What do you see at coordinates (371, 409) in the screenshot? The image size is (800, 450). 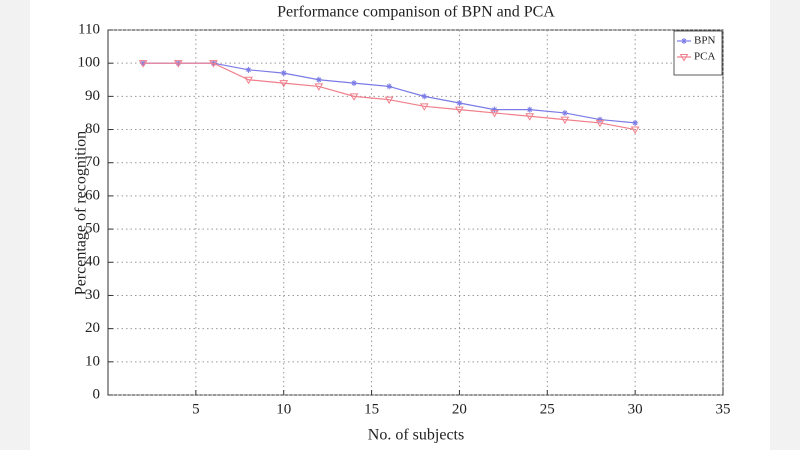 I see `x-tick-label: 15` at bounding box center [371, 409].